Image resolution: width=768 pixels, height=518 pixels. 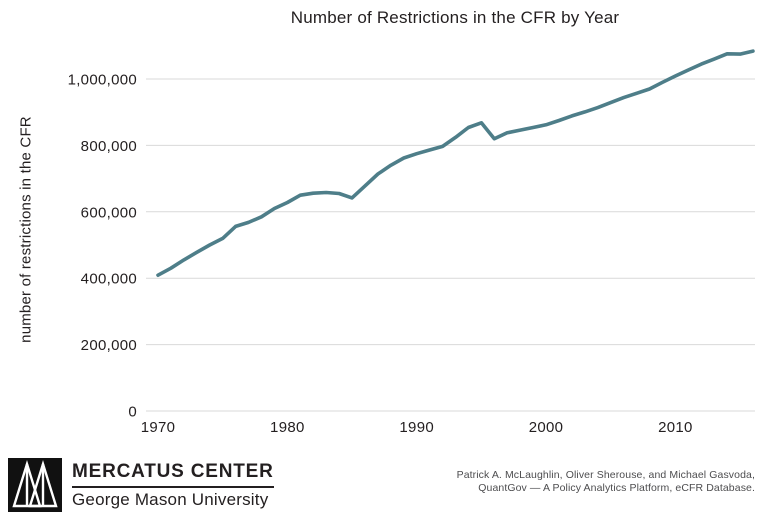 What do you see at coordinates (35, 485) in the screenshot?
I see `mercatus-logo-icon` at bounding box center [35, 485].